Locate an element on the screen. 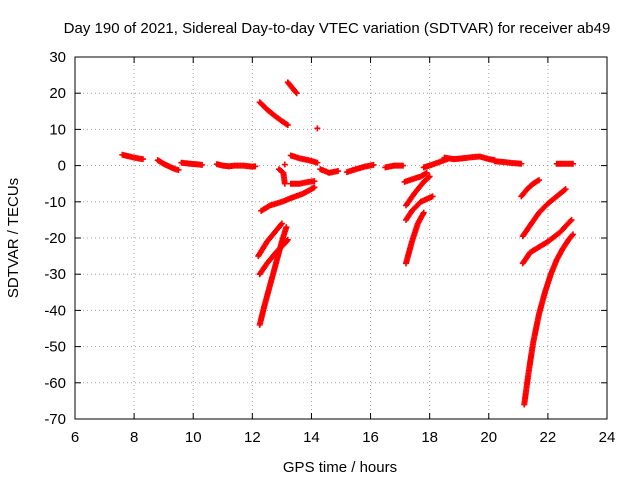 The image size is (640, 480). y-tick-label: -20 is located at coordinates (55, 238).